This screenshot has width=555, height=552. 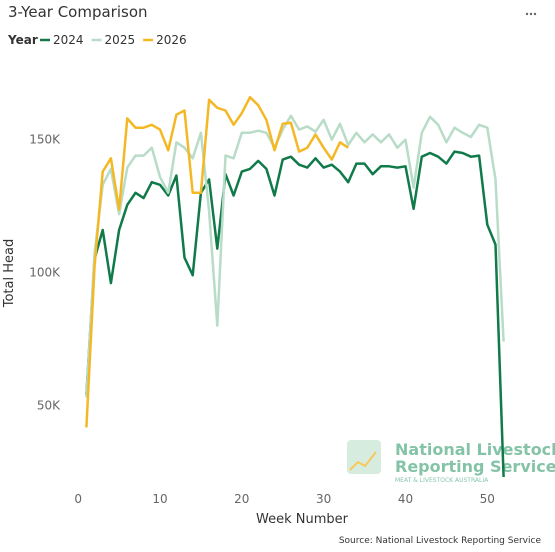 What do you see at coordinates (120, 40) in the screenshot?
I see `legend-label: 2025` at bounding box center [120, 40].